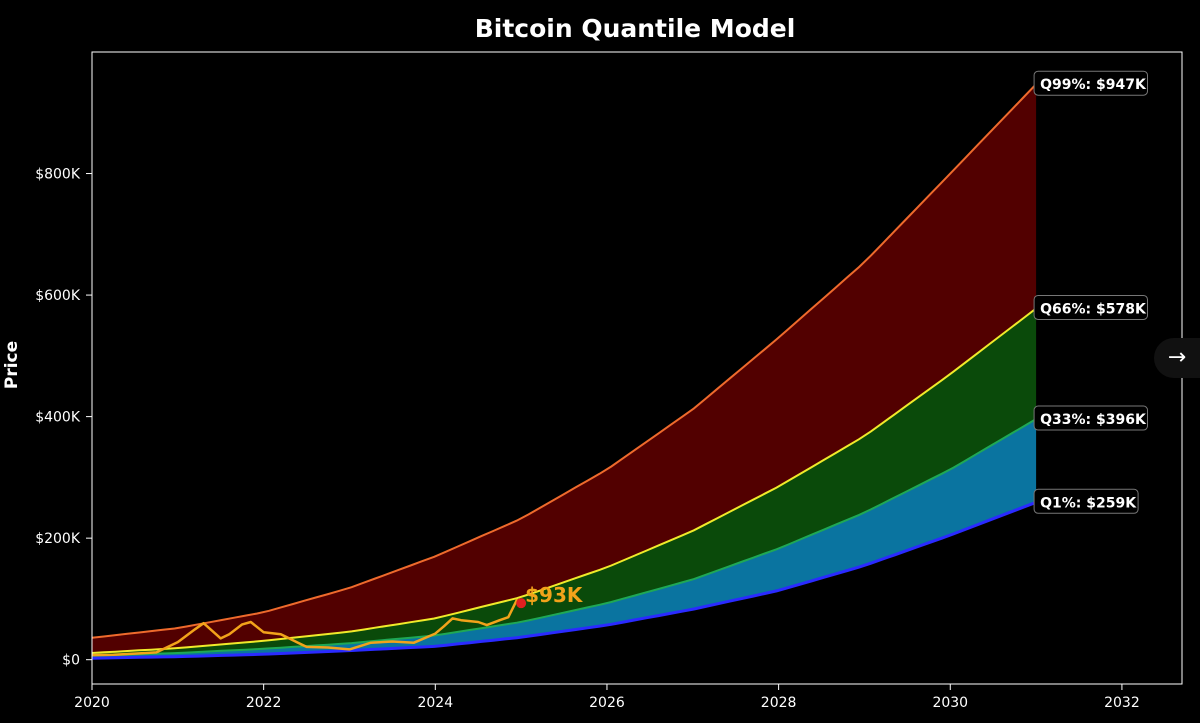 The image size is (1200, 723). Describe the element at coordinates (1093, 420) in the screenshot. I see `end-label: Q33%: $396K` at that location.